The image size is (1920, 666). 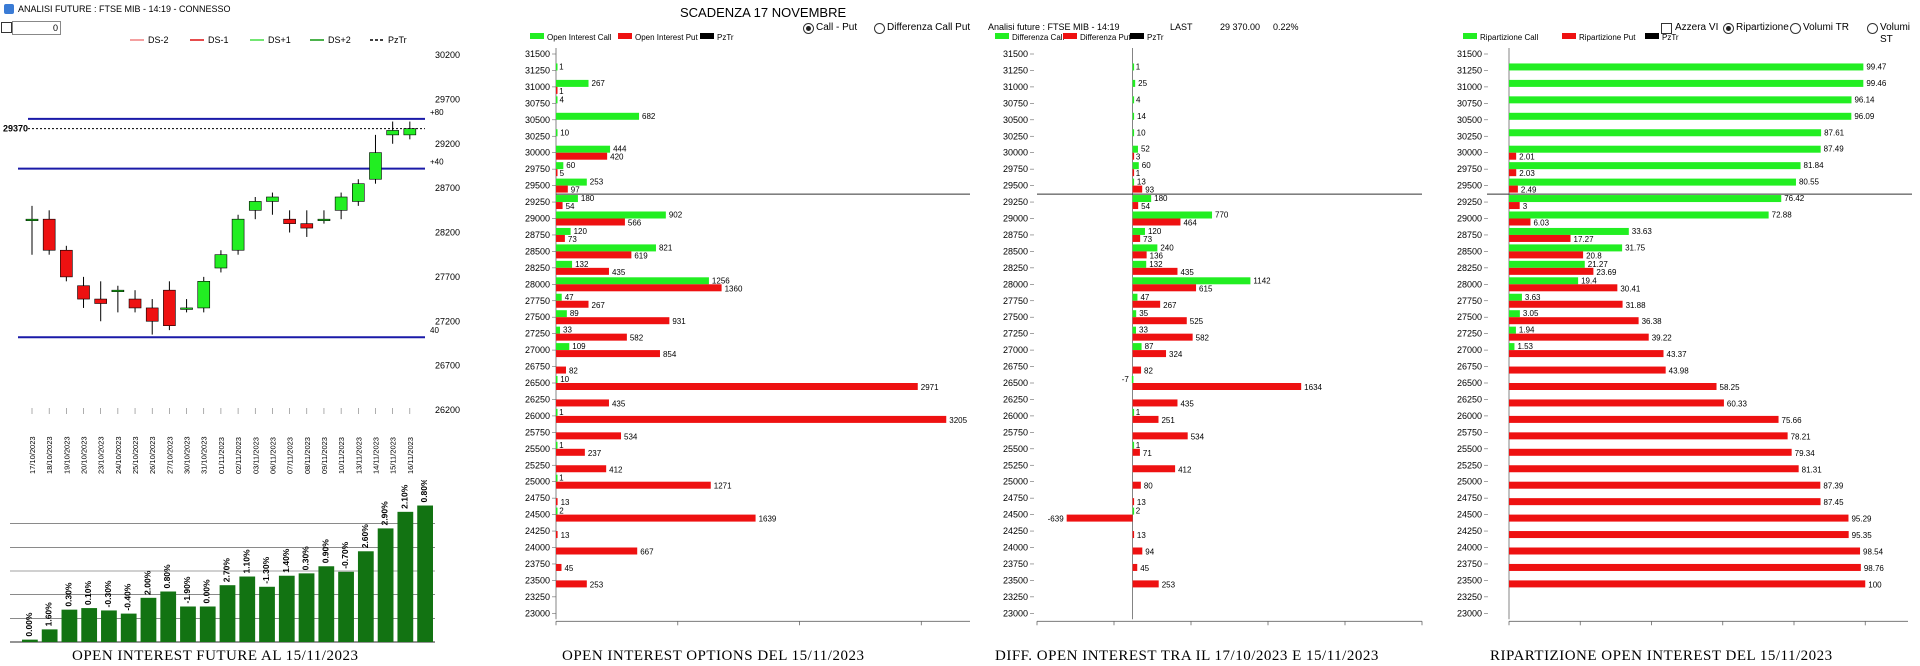 I want to click on legend-label: DS+1, so click(x=279, y=40).